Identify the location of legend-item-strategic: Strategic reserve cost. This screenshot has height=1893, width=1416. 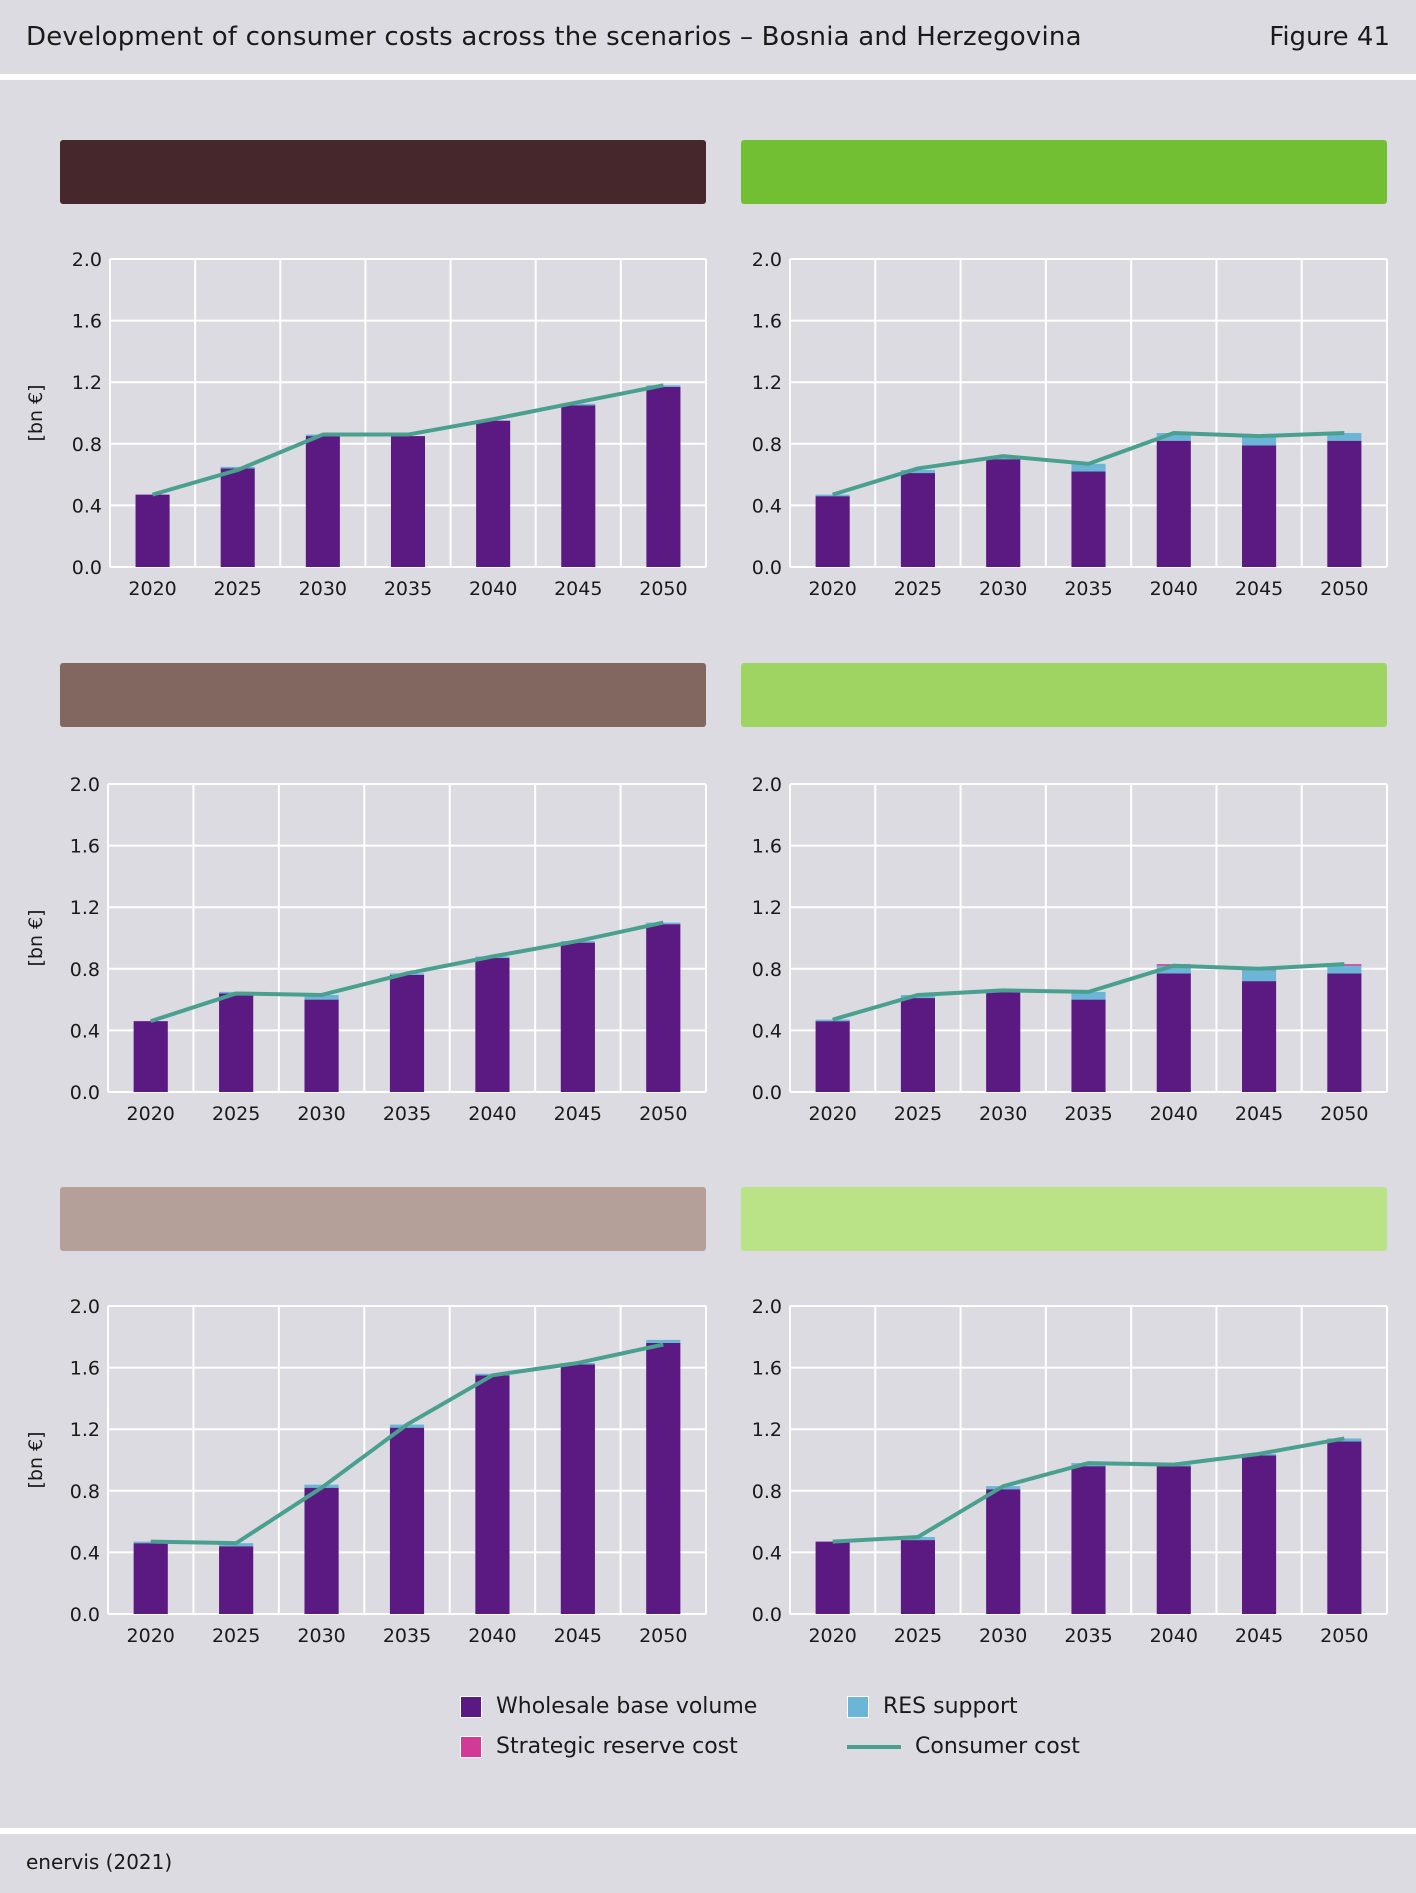
(599, 1746).